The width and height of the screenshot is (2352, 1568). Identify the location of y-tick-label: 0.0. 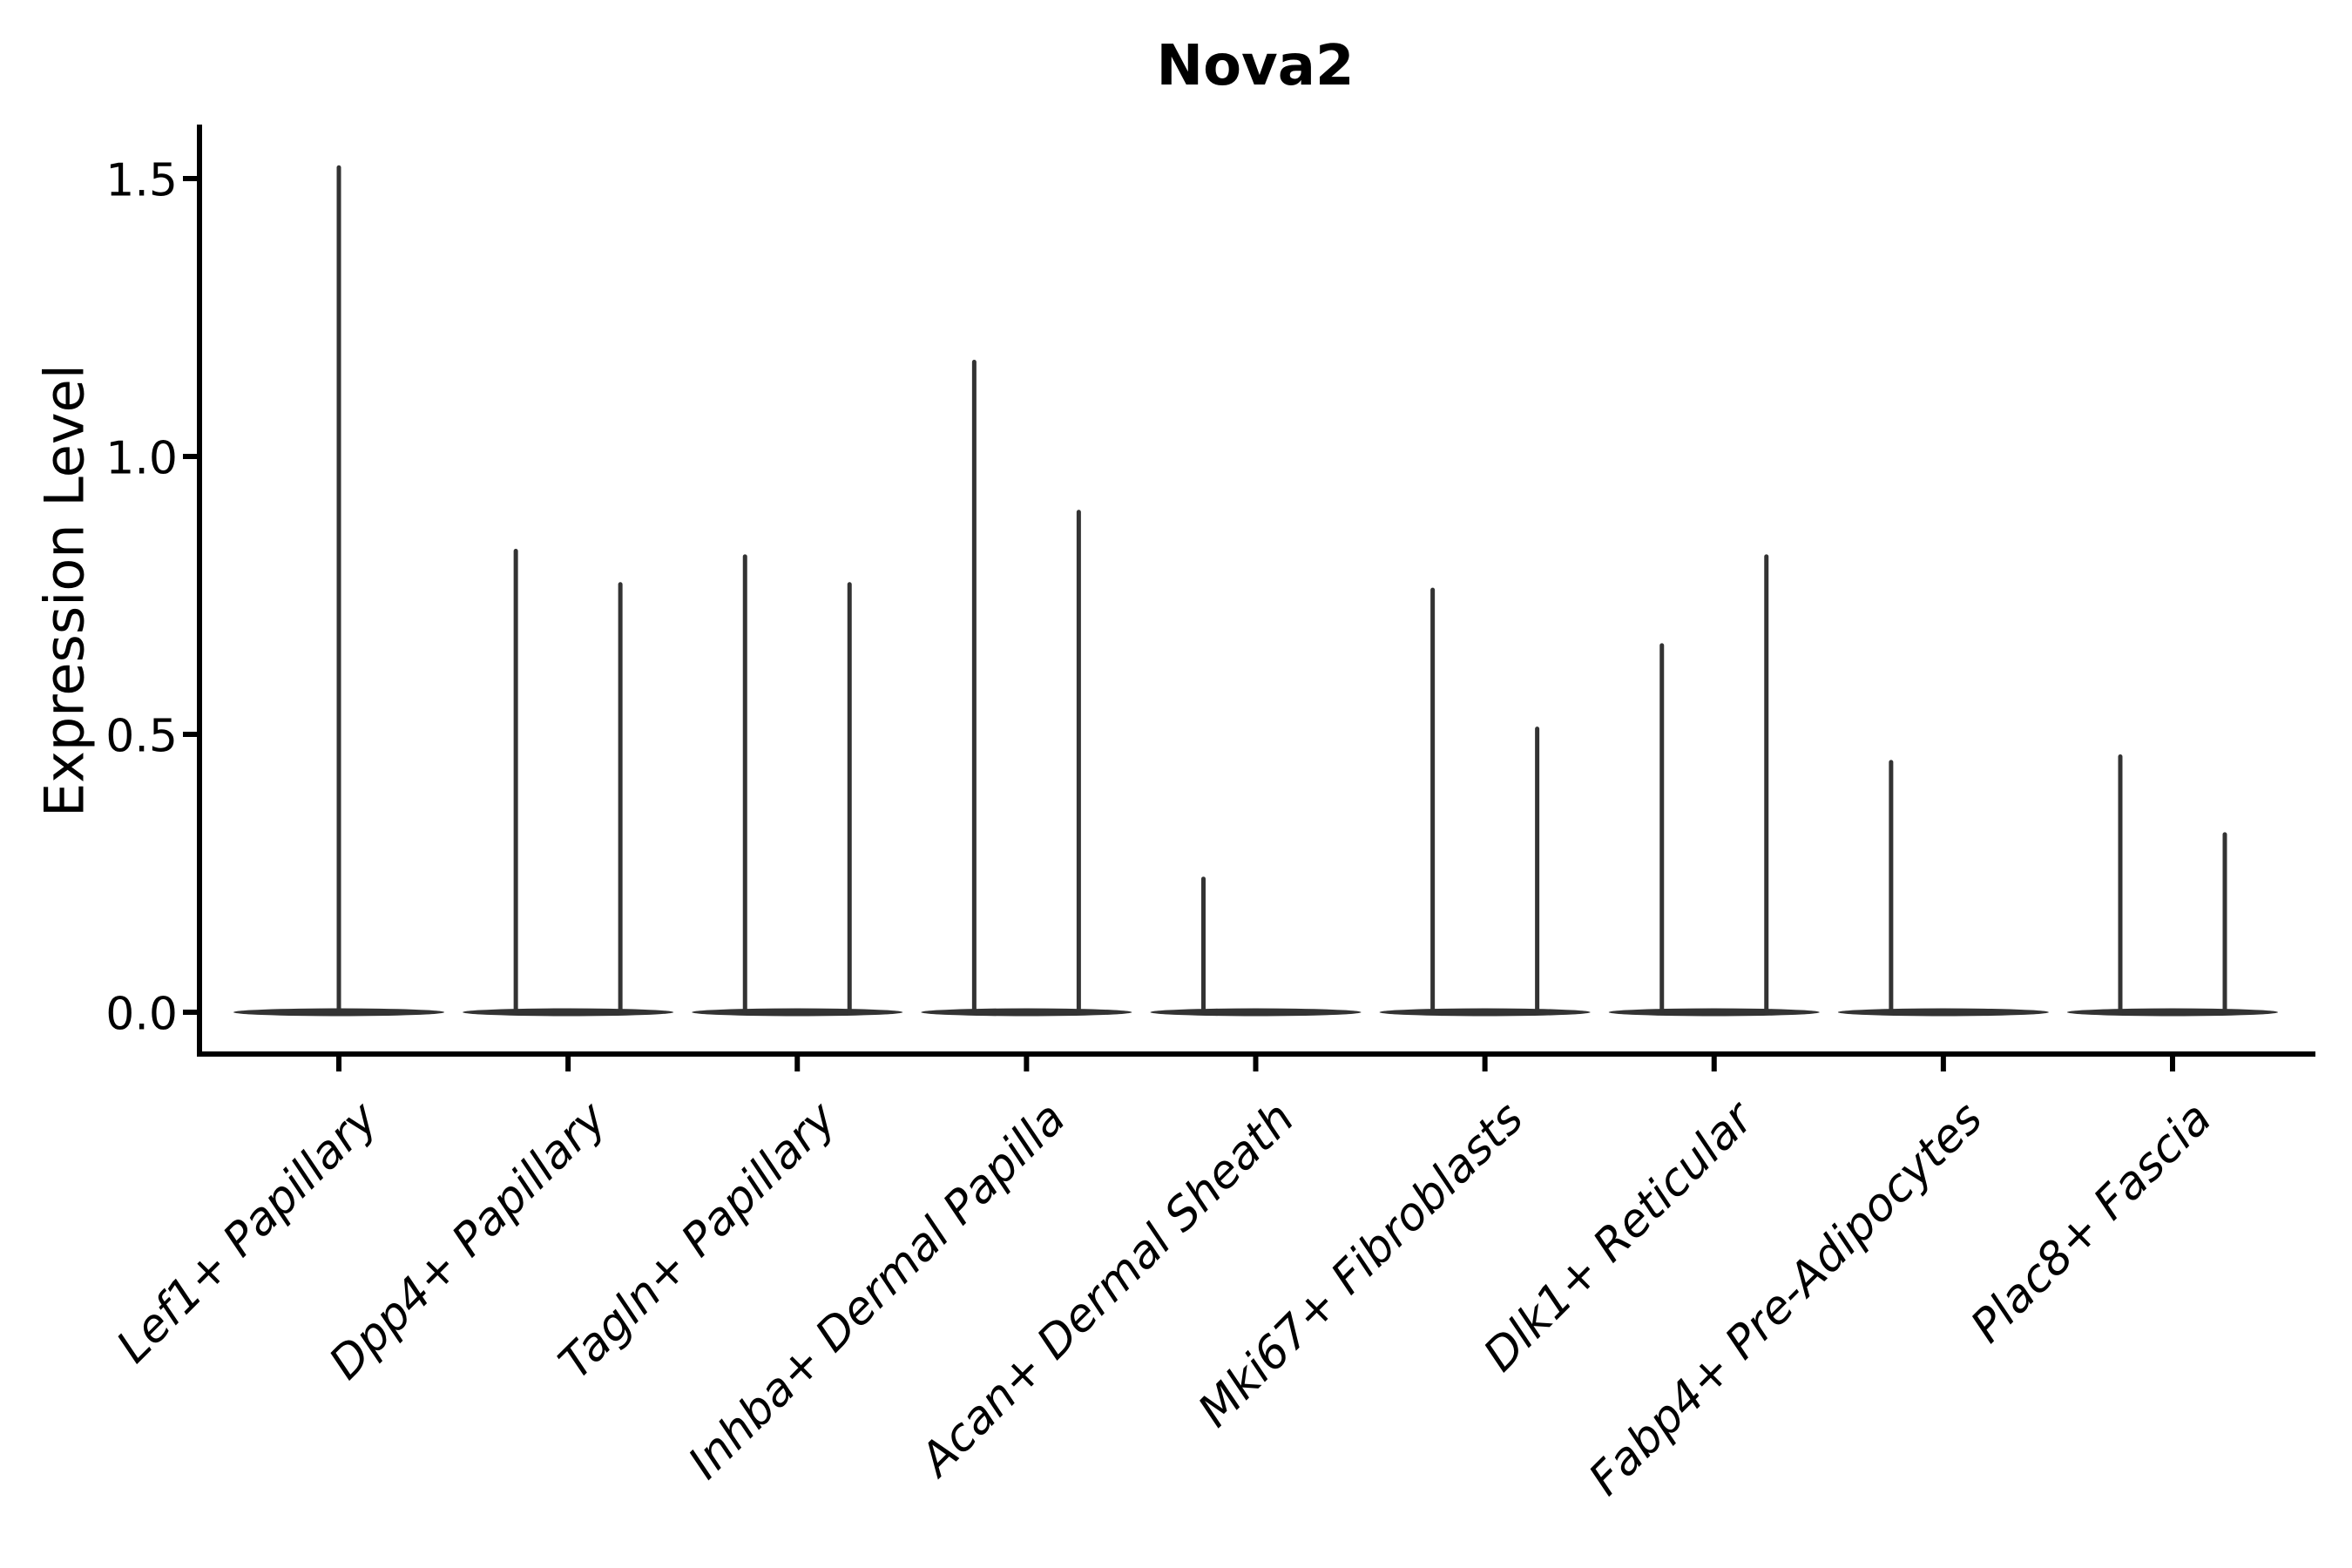
(141, 1014).